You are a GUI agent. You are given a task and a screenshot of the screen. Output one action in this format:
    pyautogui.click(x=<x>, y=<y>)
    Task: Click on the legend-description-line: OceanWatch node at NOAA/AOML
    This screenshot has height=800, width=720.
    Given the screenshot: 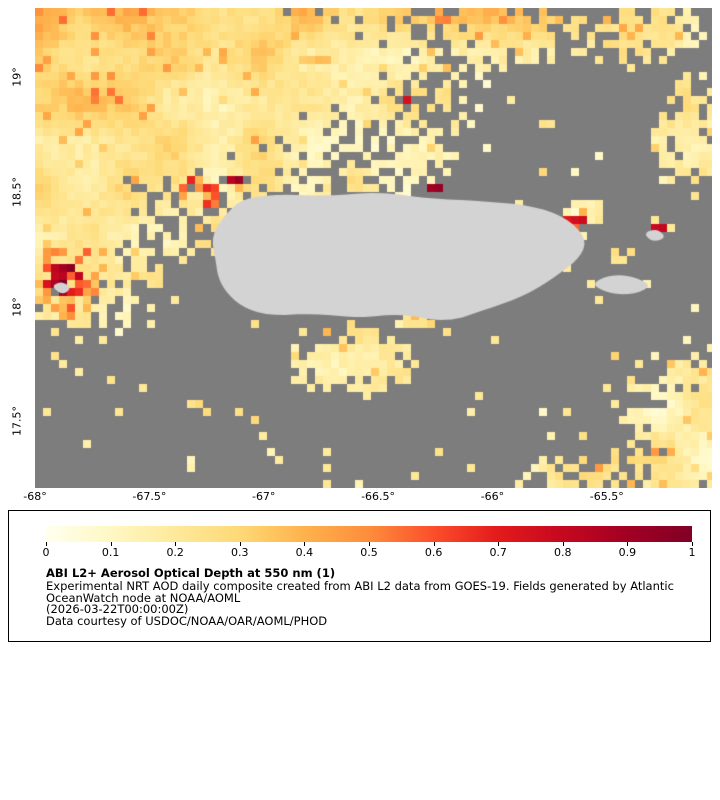 What is the action you would take?
    pyautogui.click(x=143, y=597)
    